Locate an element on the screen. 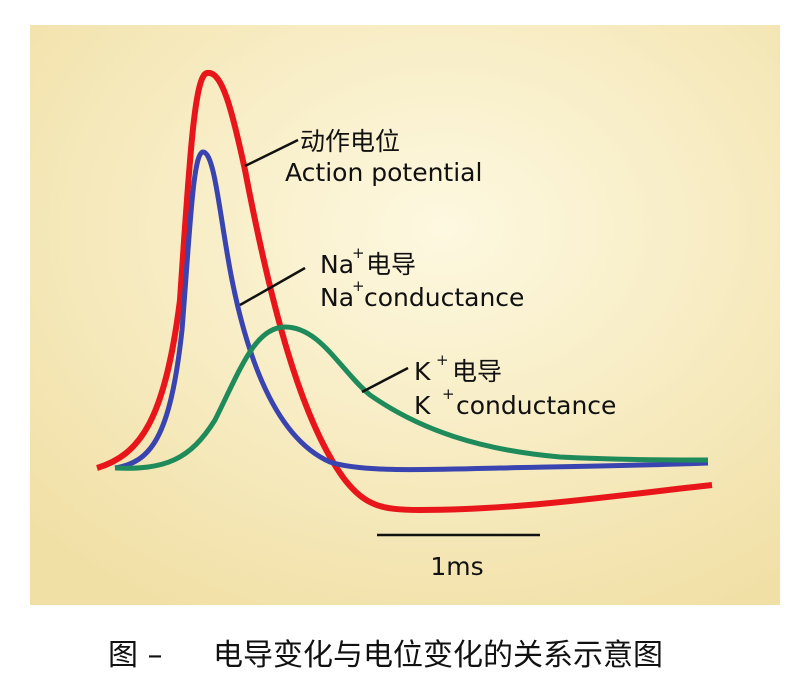 This screenshot has width=811, height=700. scale-label: 1ms is located at coordinates (456, 566).